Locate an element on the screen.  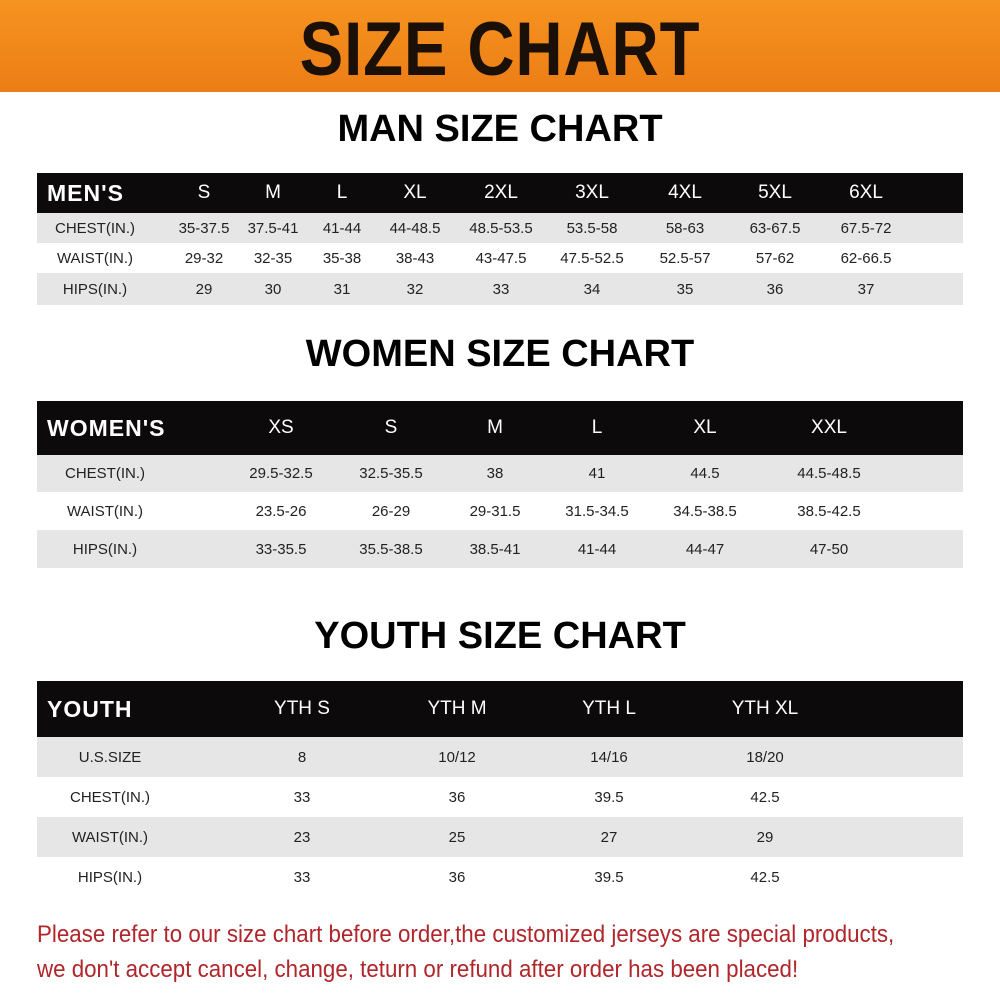
measurement-cell: 38 is located at coordinates (495, 473).